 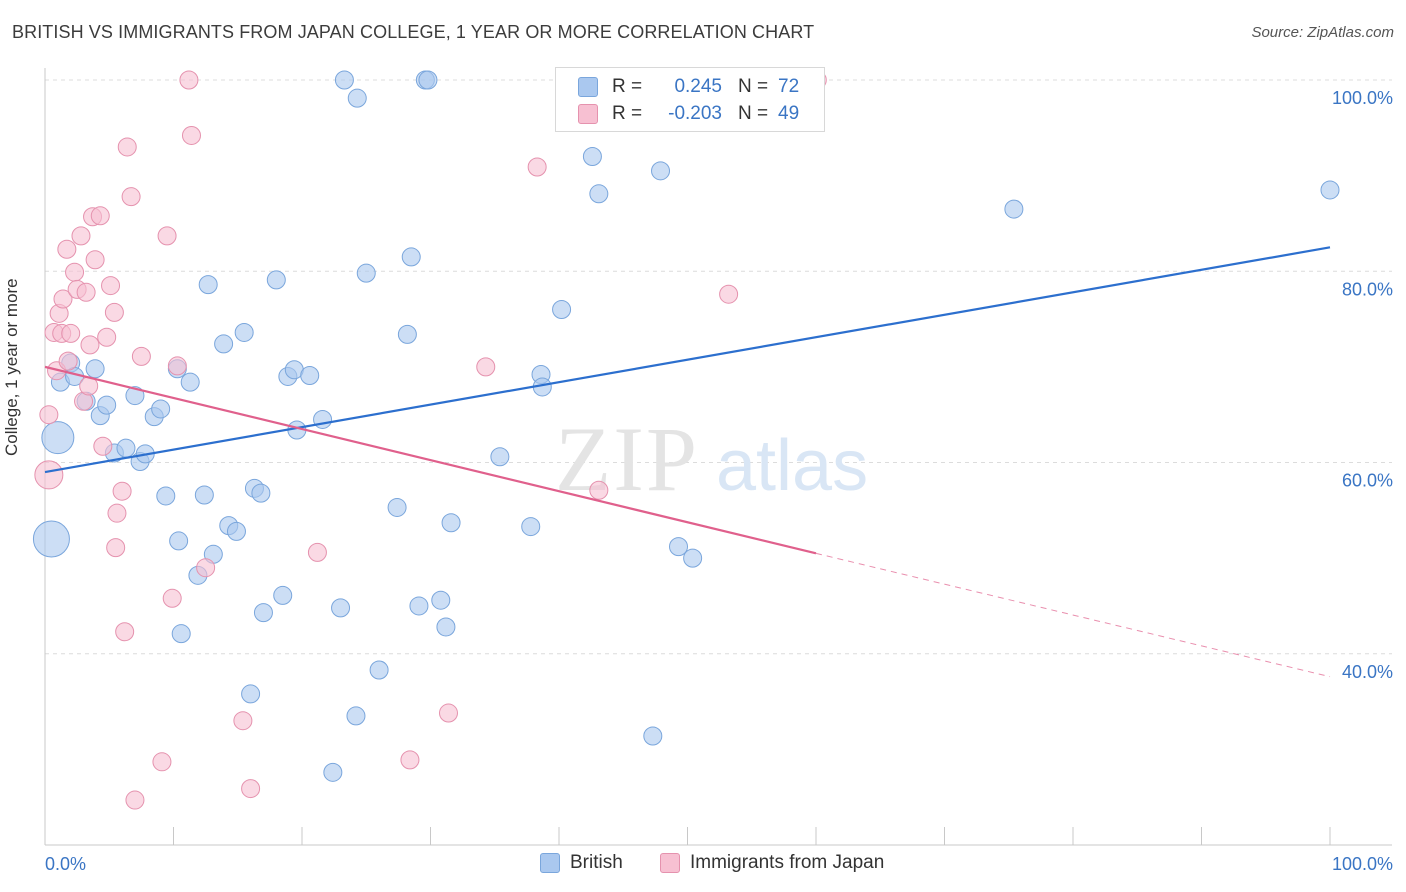 What do you see at coordinates (596, 862) in the screenshot?
I see `bottom-legend-label-british: British` at bounding box center [596, 862].